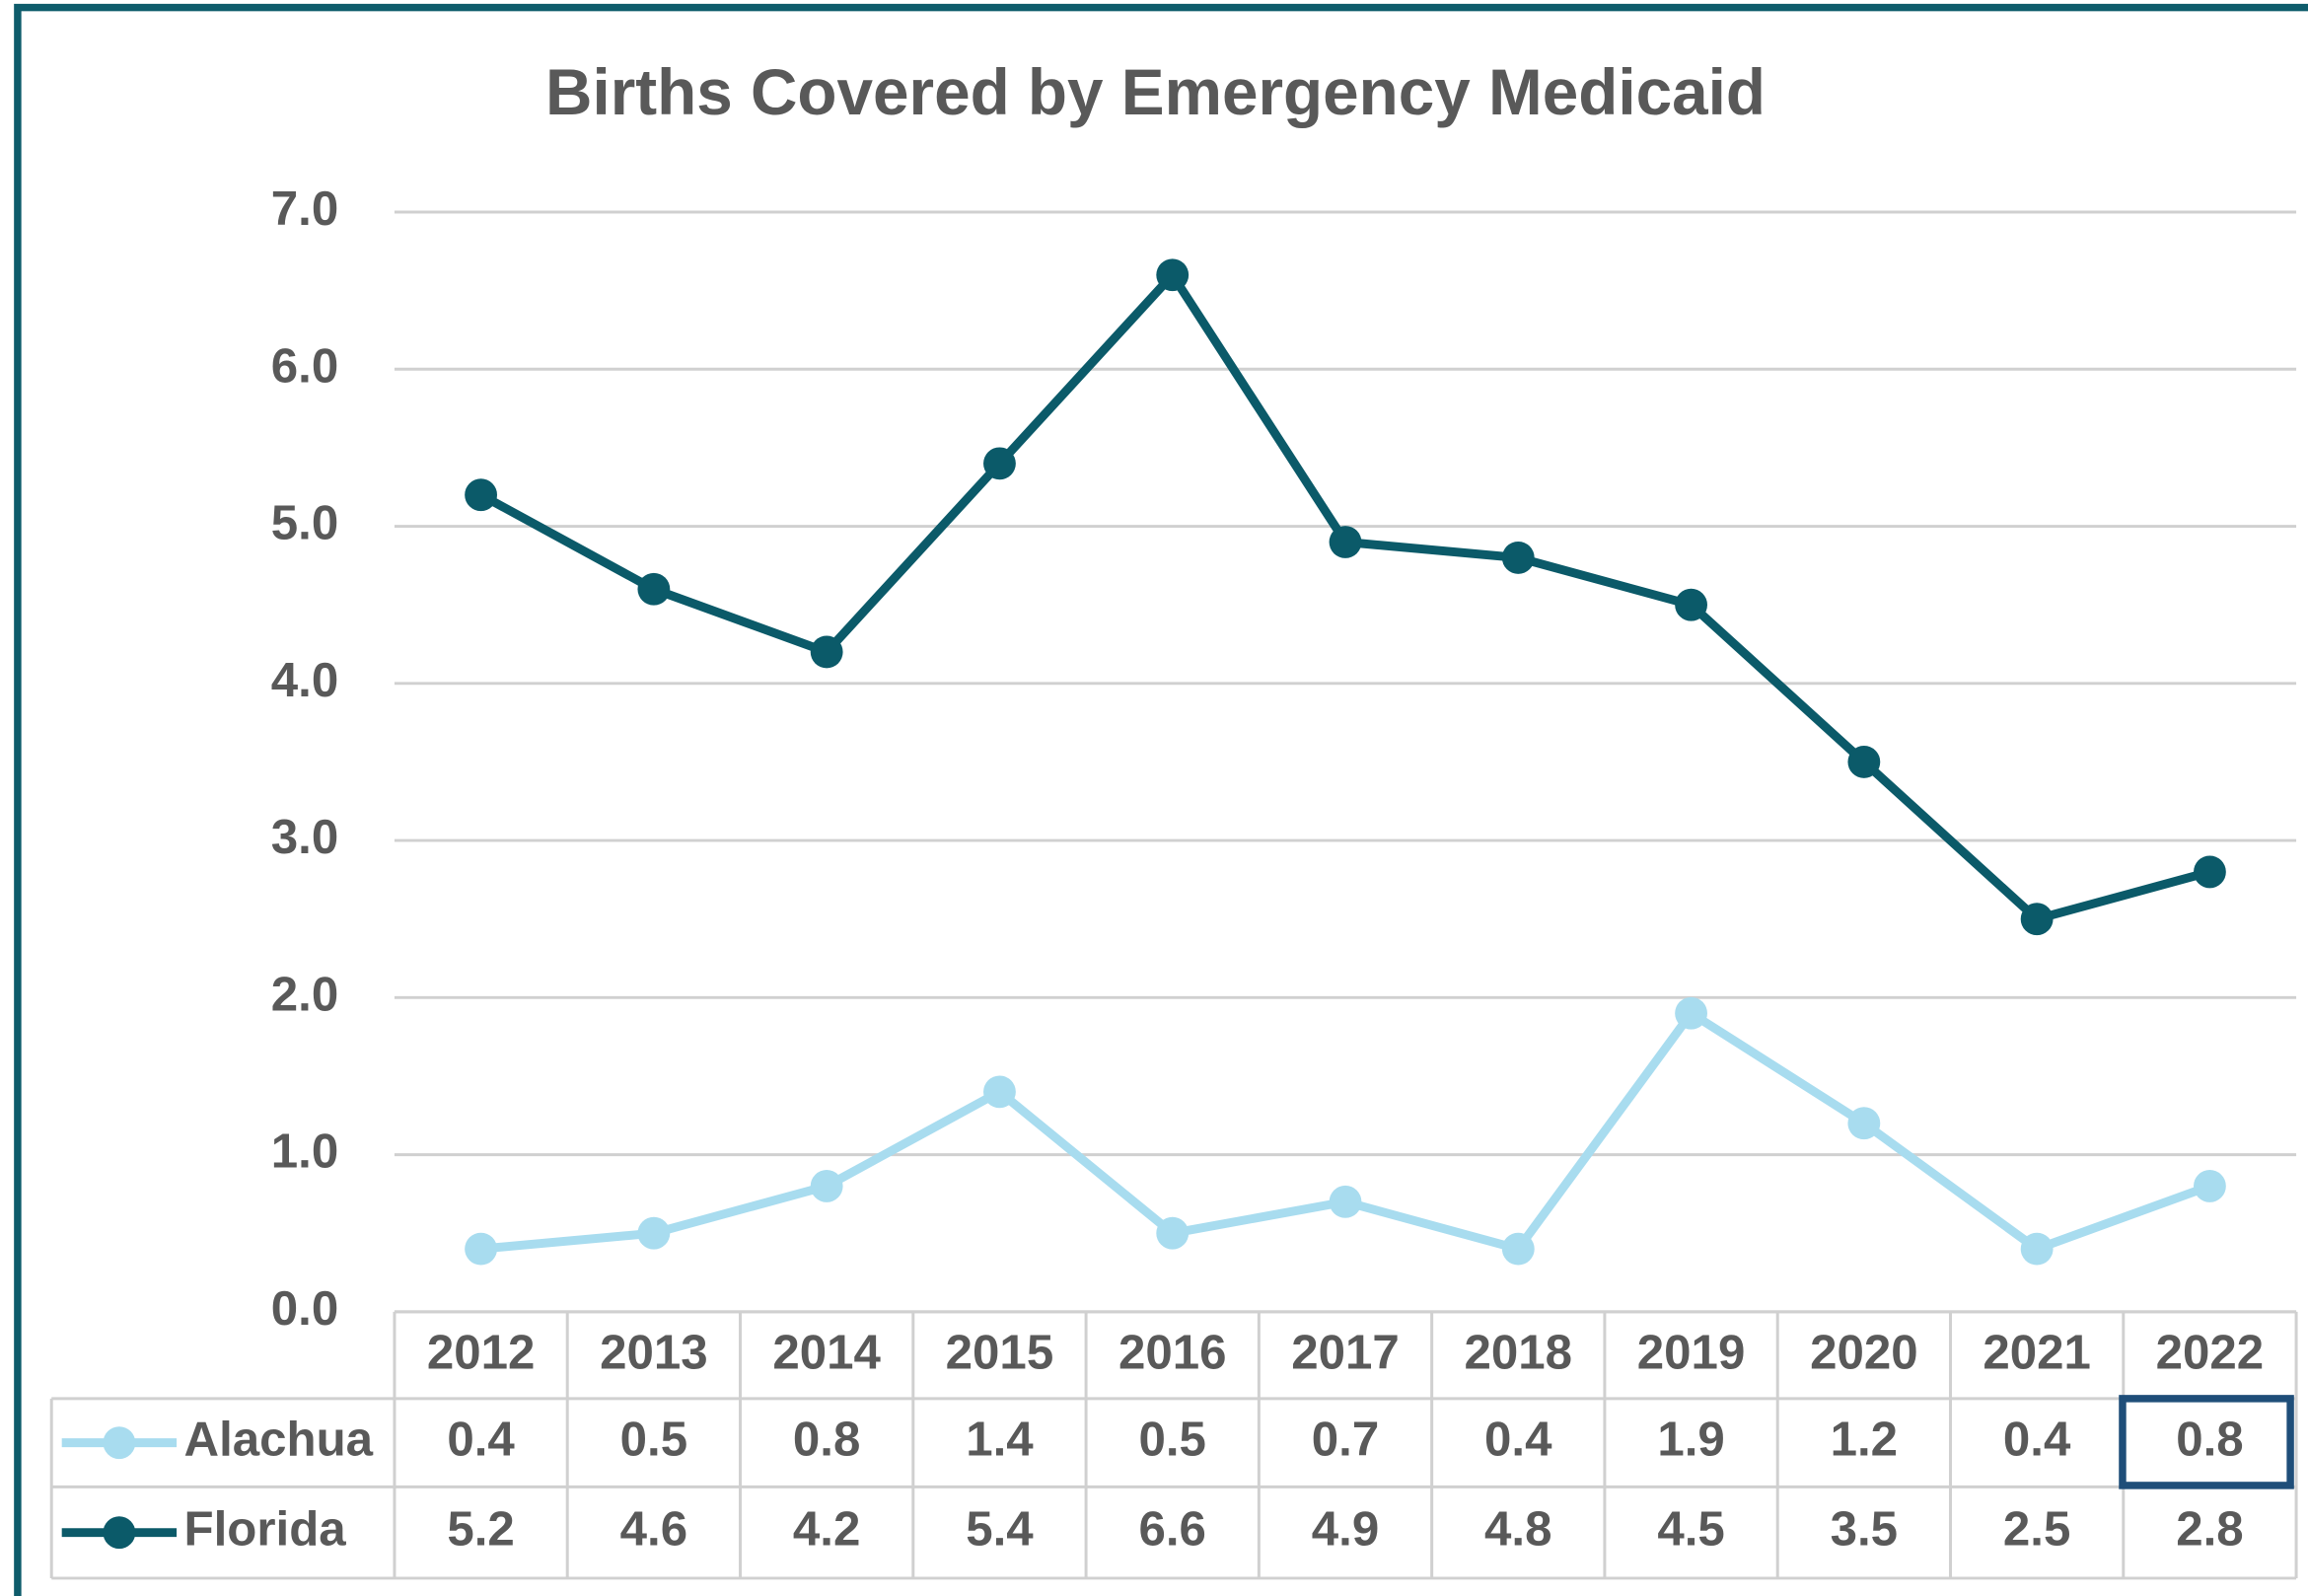 This screenshot has height=1596, width=2308. Describe the element at coordinates (2036, 1529) in the screenshot. I see `table-value: 2.5` at that location.